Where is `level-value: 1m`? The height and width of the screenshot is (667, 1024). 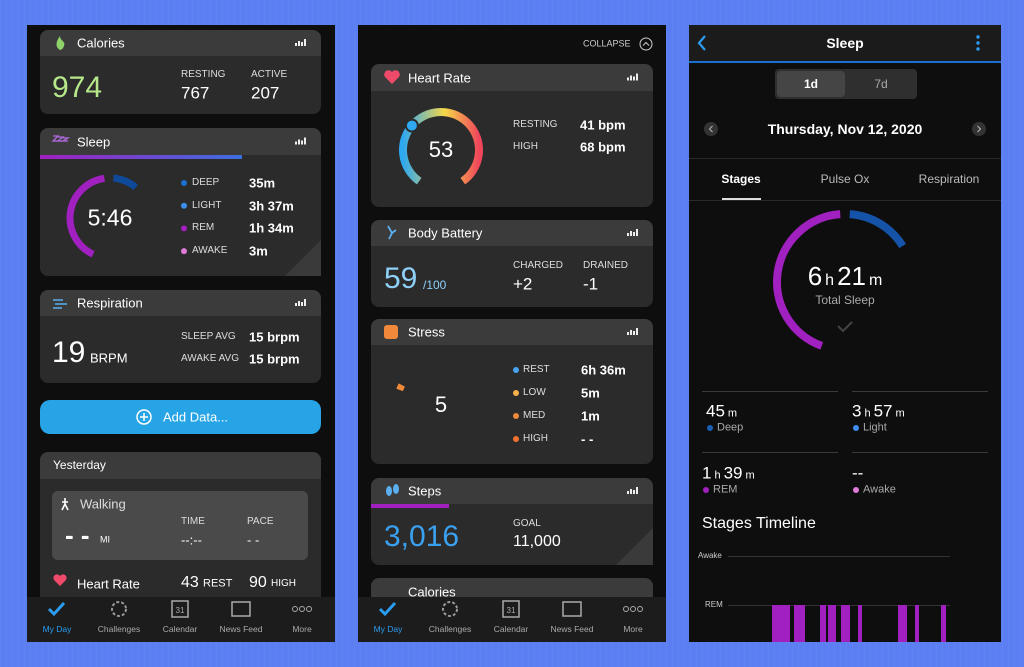 level-value: 1m is located at coordinates (590, 416).